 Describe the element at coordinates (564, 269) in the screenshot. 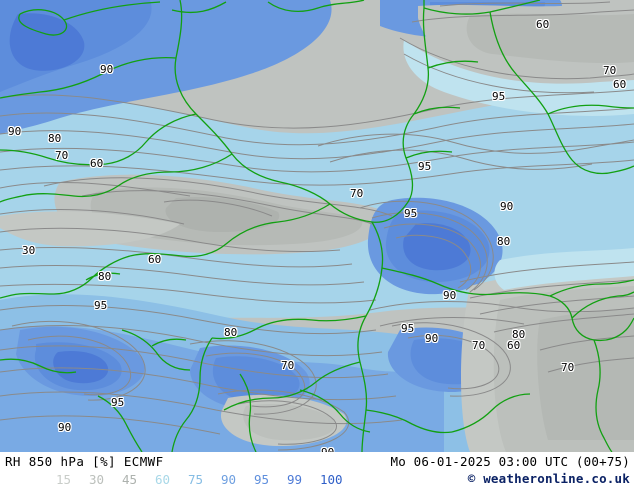

I see `fill-region-60-e` at that location.